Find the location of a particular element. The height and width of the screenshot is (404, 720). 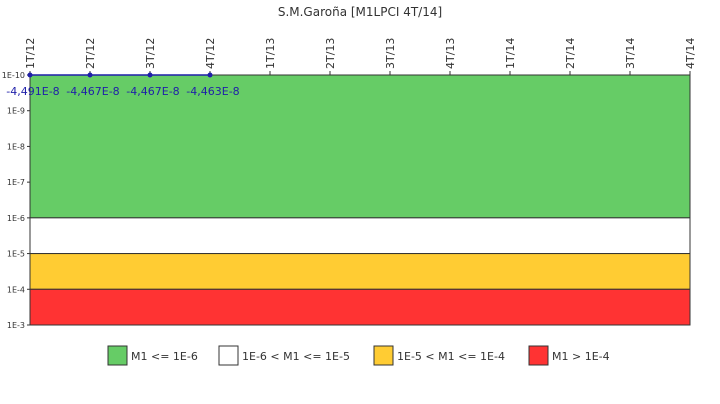

x-tick-label: 2T/13 is located at coordinates (330, 53).